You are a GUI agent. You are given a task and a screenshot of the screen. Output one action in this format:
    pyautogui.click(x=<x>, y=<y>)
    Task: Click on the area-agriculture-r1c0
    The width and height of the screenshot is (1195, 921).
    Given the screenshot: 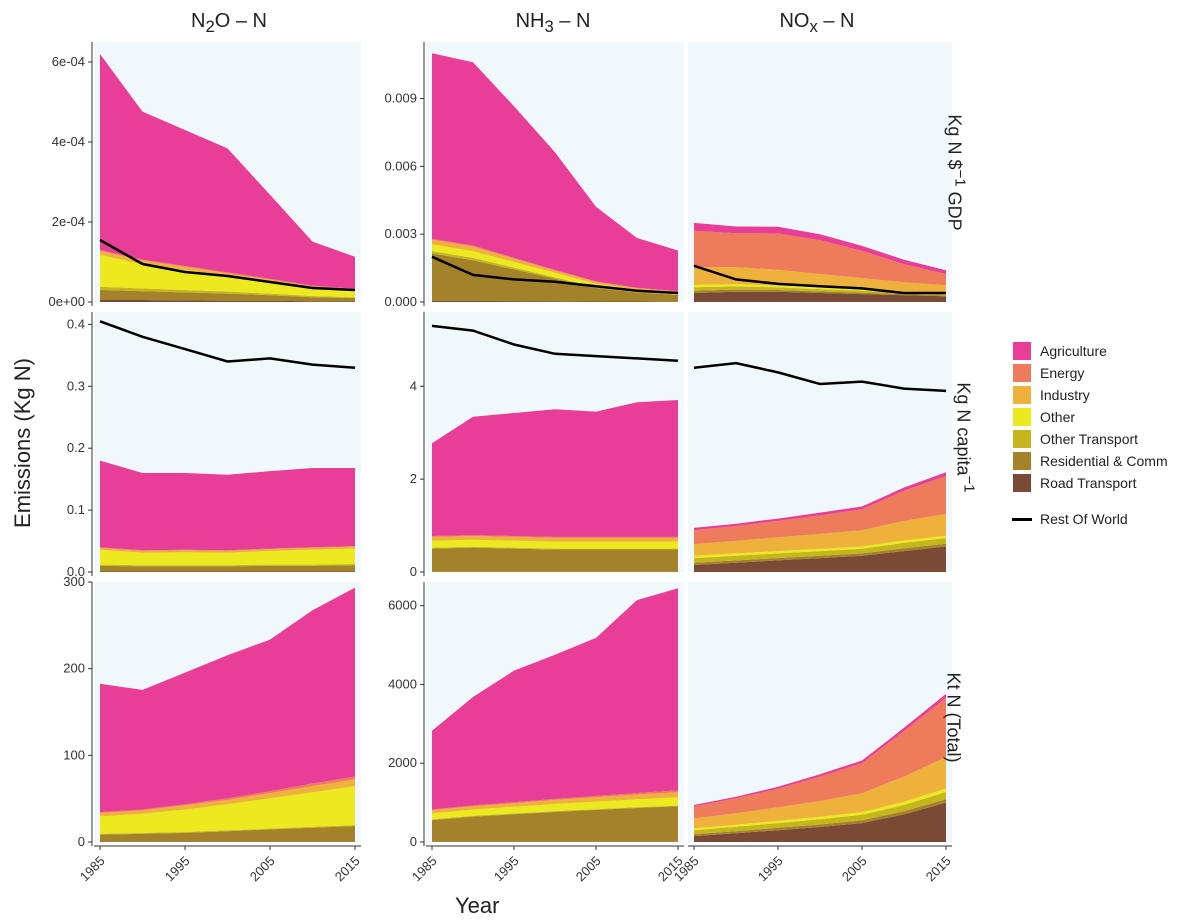 What is the action you would take?
    pyautogui.click(x=227, y=505)
    